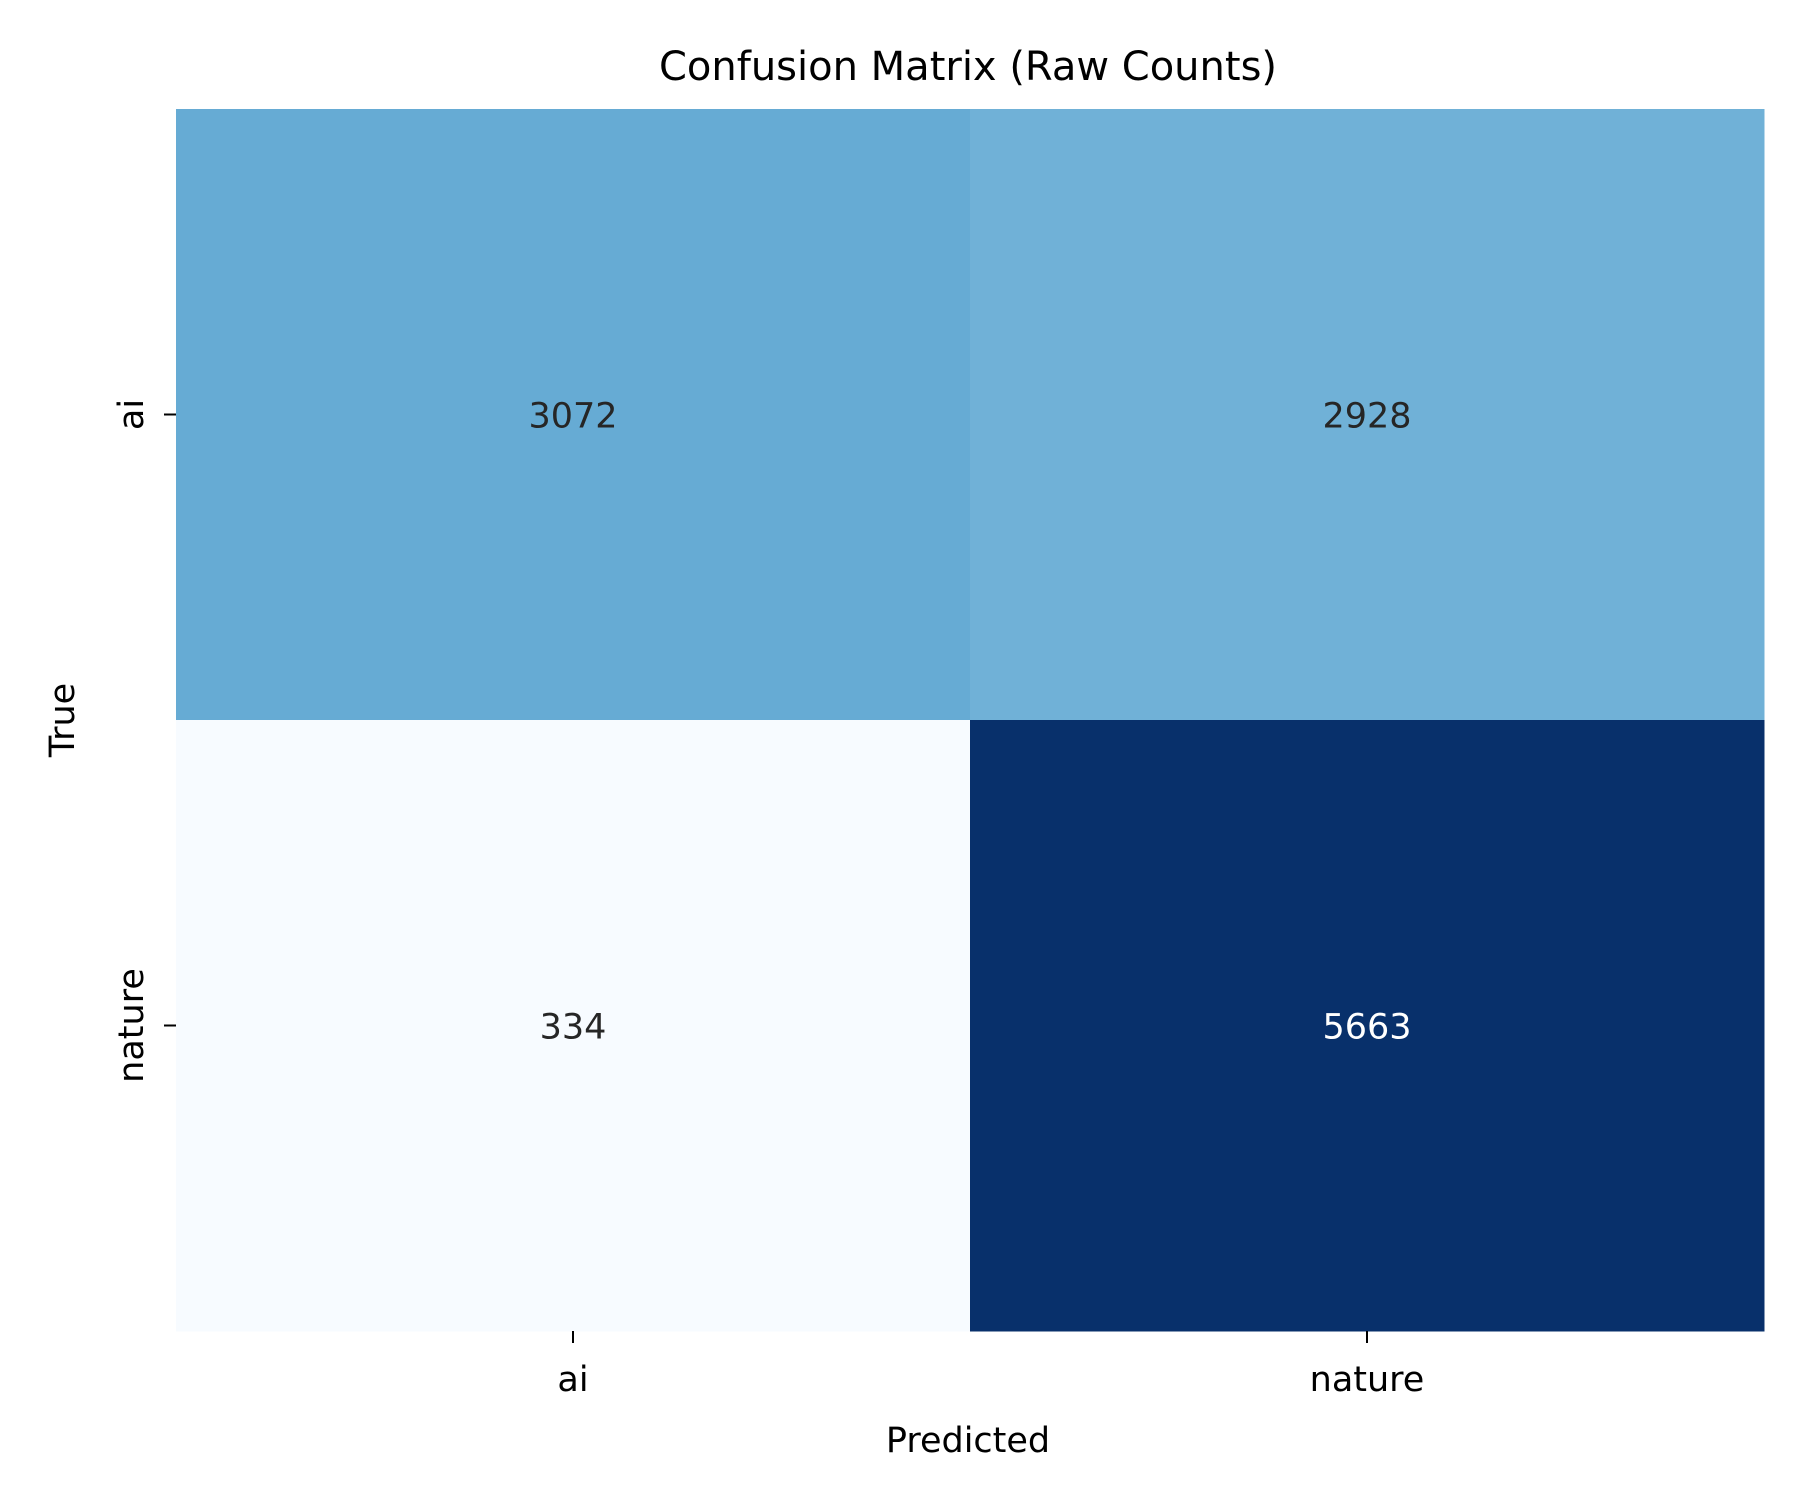  I want to click on cell-value-ai-ai: 3072, so click(572, 417).